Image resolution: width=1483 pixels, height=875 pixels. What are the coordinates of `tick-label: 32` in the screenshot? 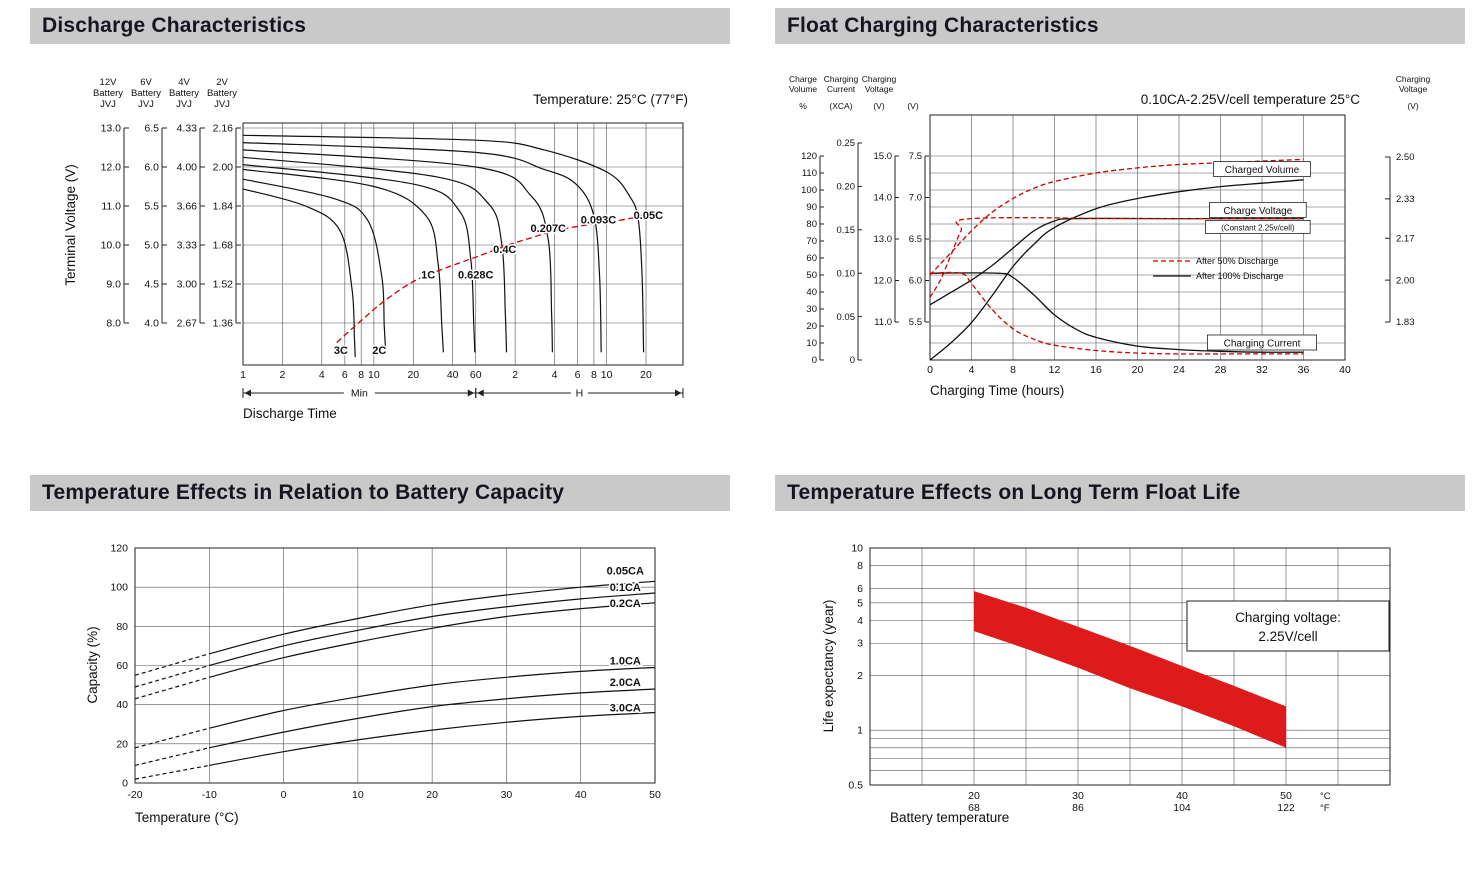 It's located at (1262, 370).